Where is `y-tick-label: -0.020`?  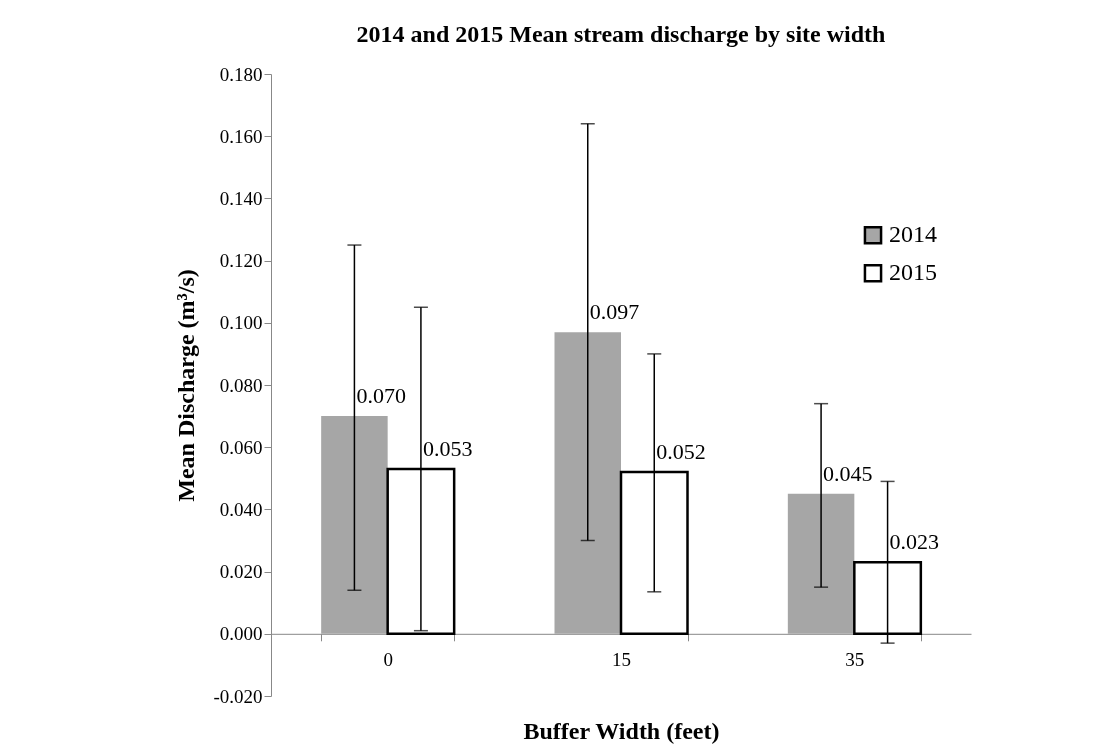
y-tick-label: -0.020 is located at coordinates (238, 696).